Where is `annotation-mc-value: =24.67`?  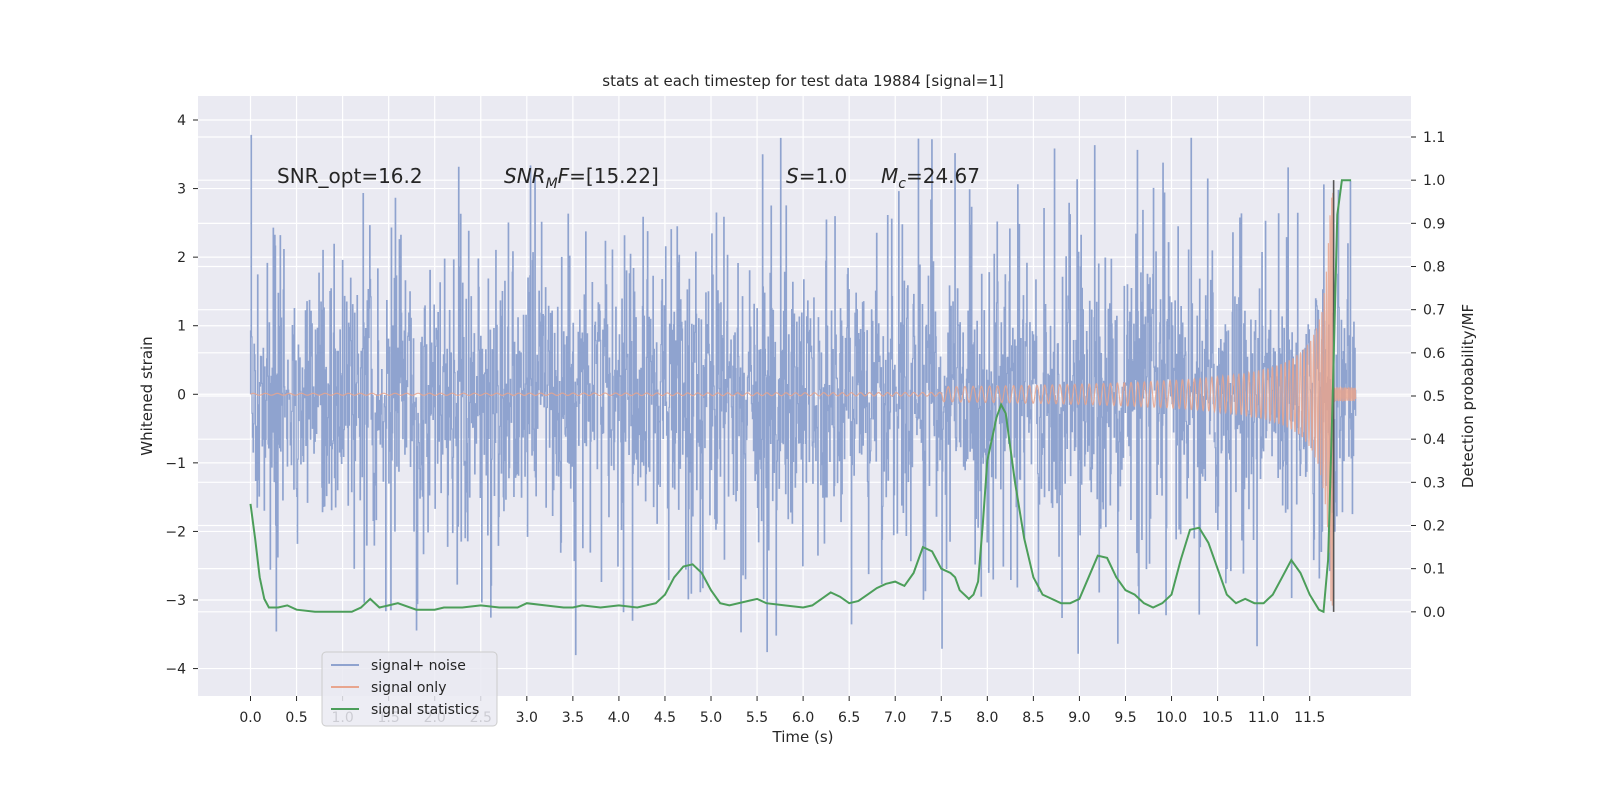 annotation-mc-value: =24.67 is located at coordinates (943, 176).